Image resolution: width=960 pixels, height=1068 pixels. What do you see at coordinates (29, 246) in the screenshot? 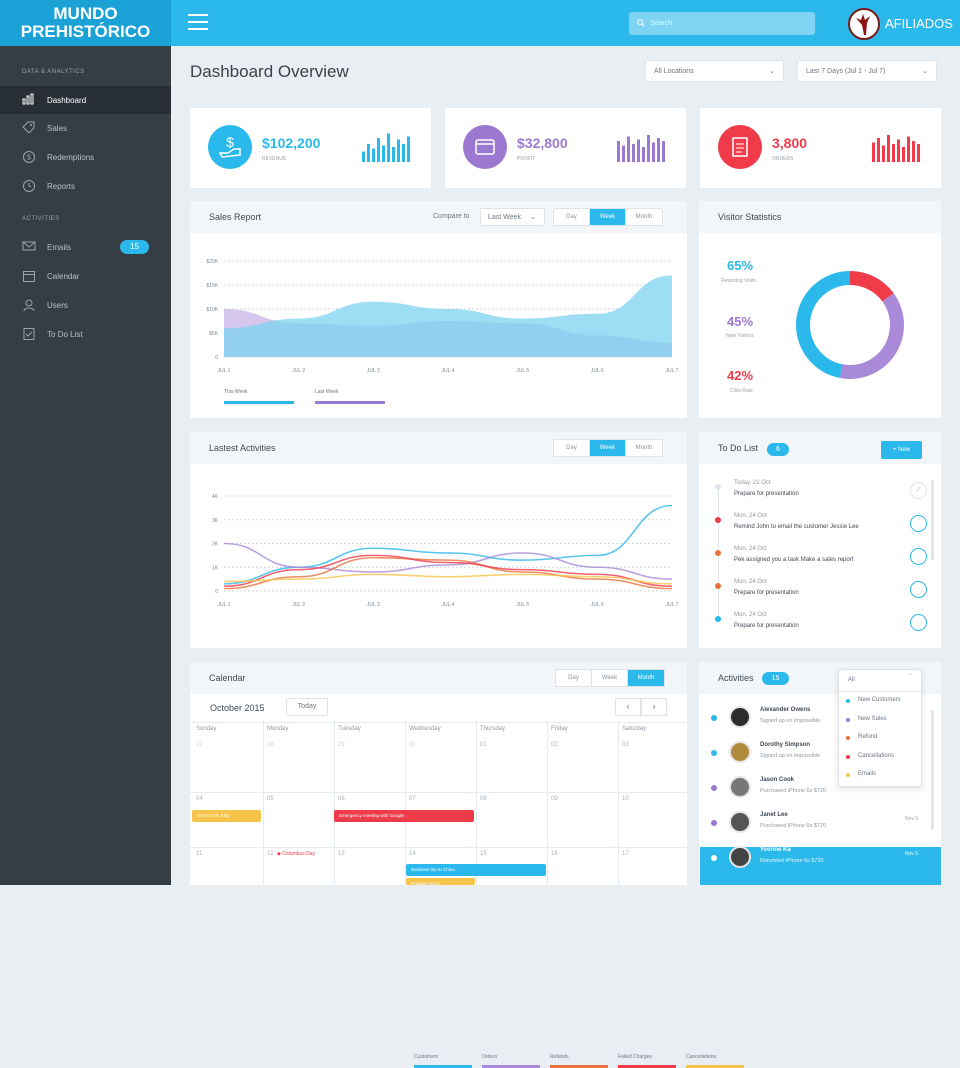
I see `envelope-icon` at bounding box center [29, 246].